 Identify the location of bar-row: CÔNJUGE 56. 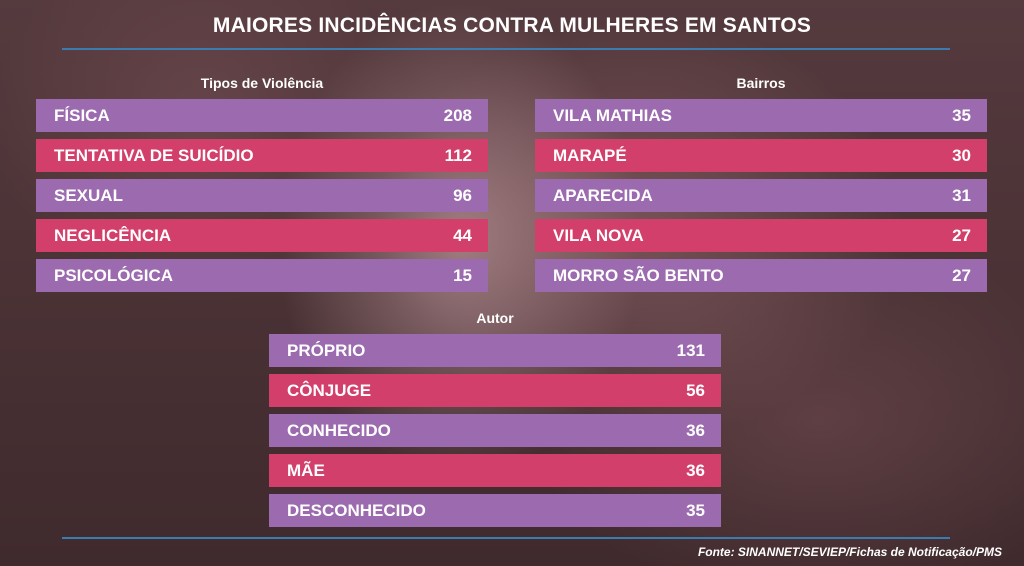
(495, 390).